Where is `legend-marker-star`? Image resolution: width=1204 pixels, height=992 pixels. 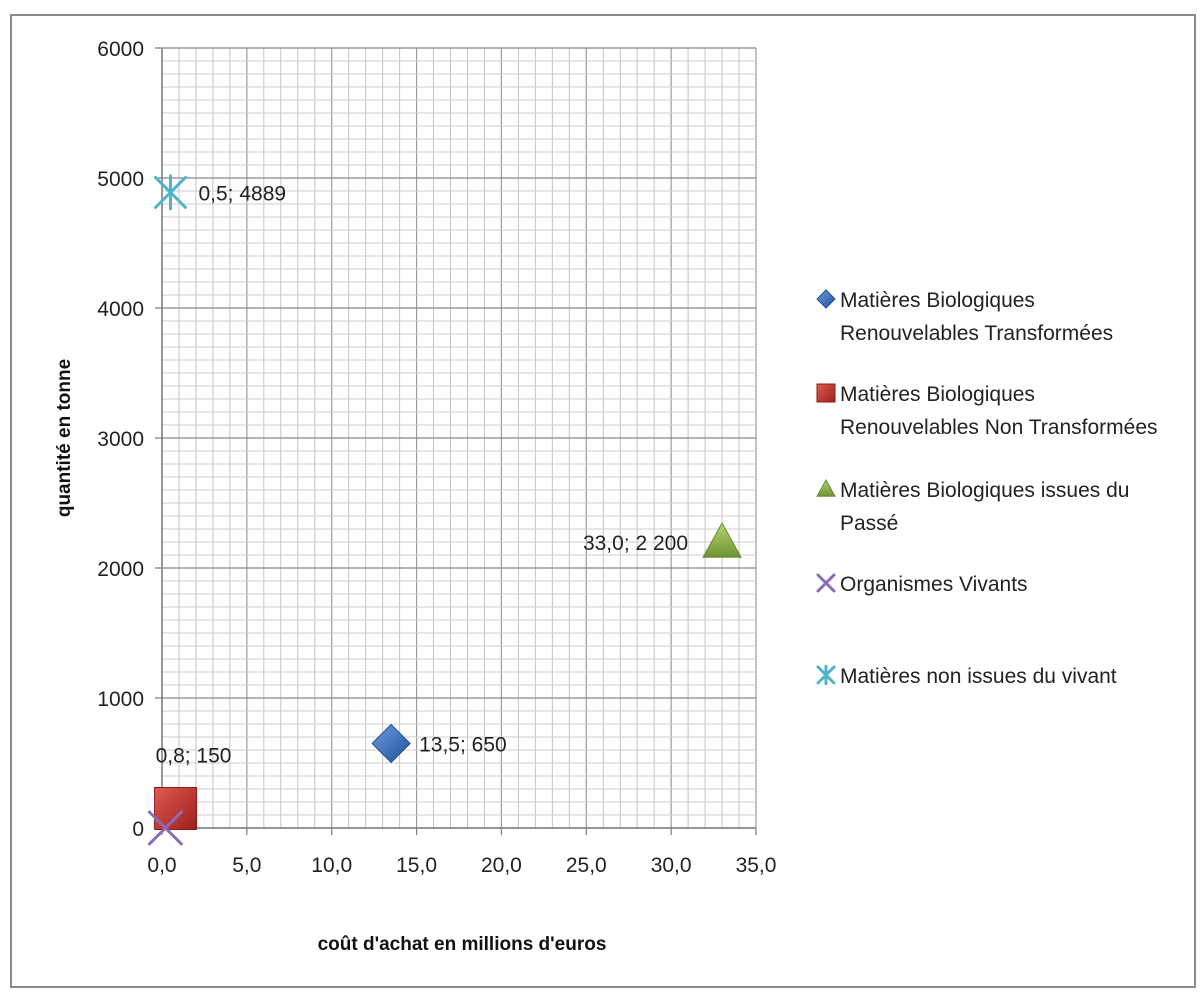 legend-marker-star is located at coordinates (826, 675).